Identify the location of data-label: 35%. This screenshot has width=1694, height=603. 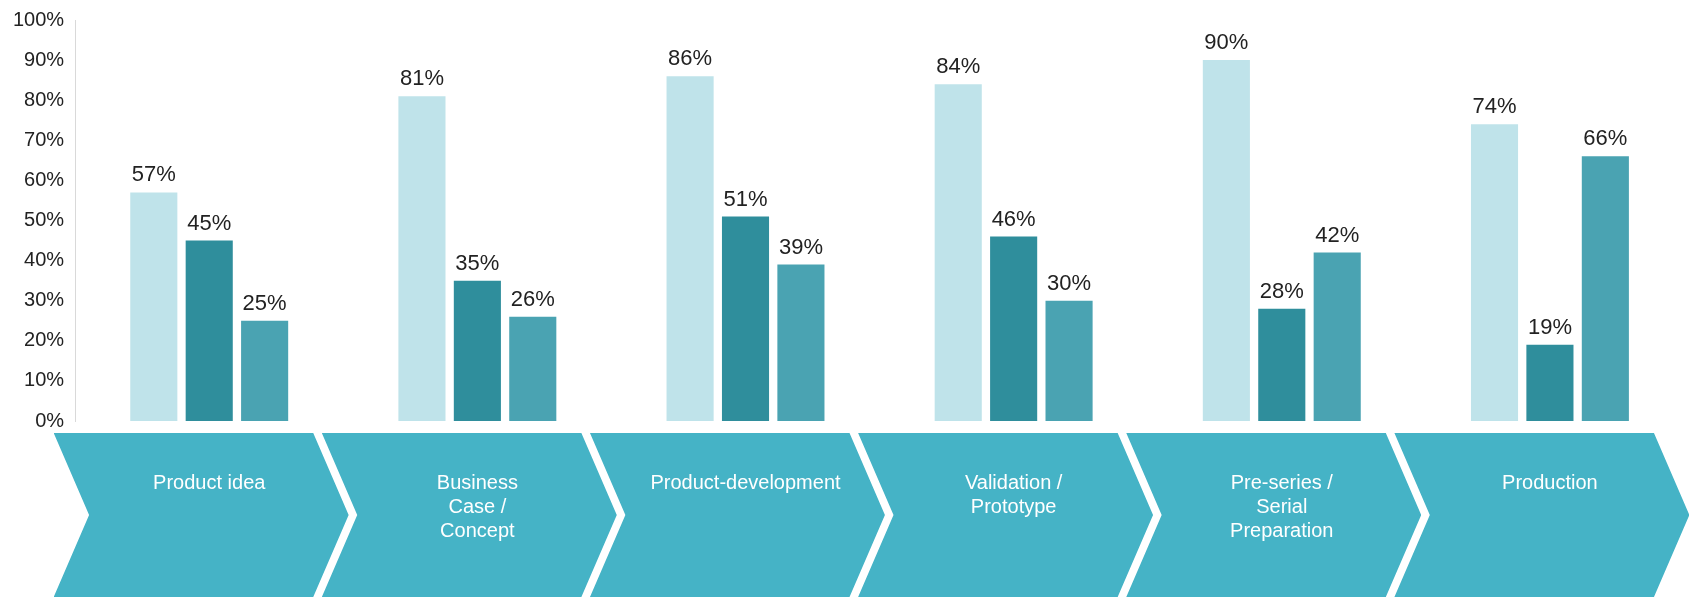
(477, 262).